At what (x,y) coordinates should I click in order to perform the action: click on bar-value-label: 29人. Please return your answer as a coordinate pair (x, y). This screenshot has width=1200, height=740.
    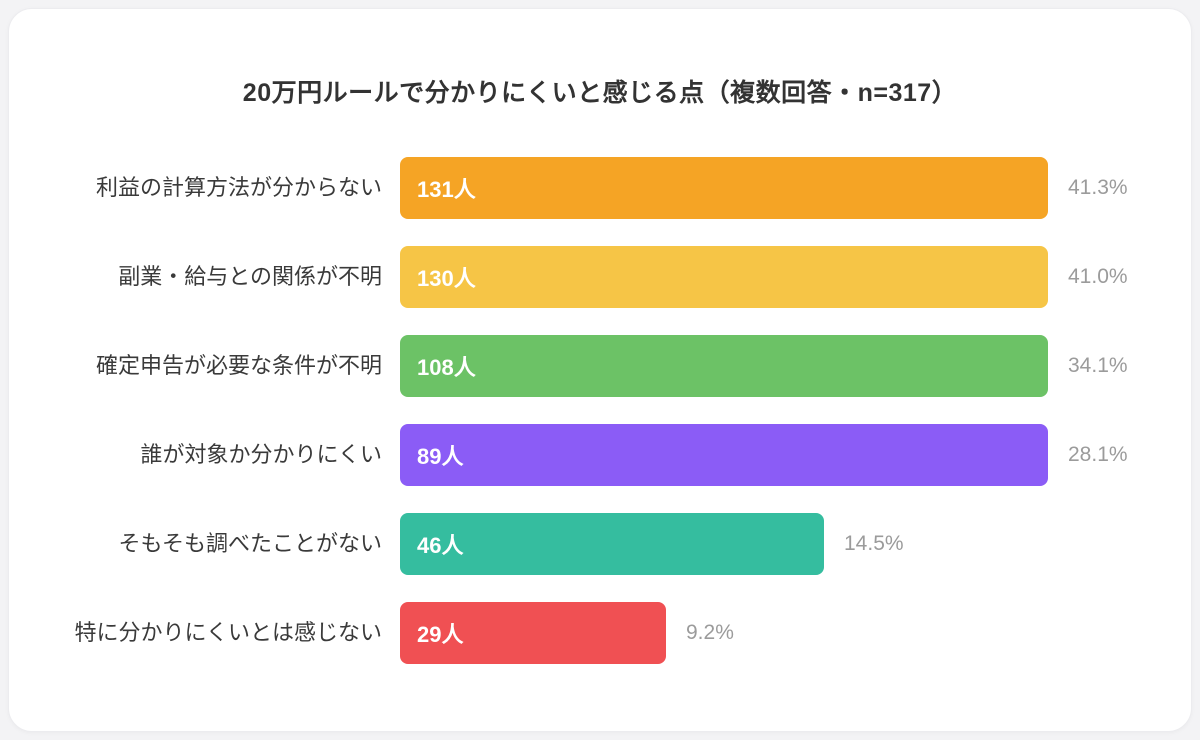
    Looking at the image, I should click on (440, 634).